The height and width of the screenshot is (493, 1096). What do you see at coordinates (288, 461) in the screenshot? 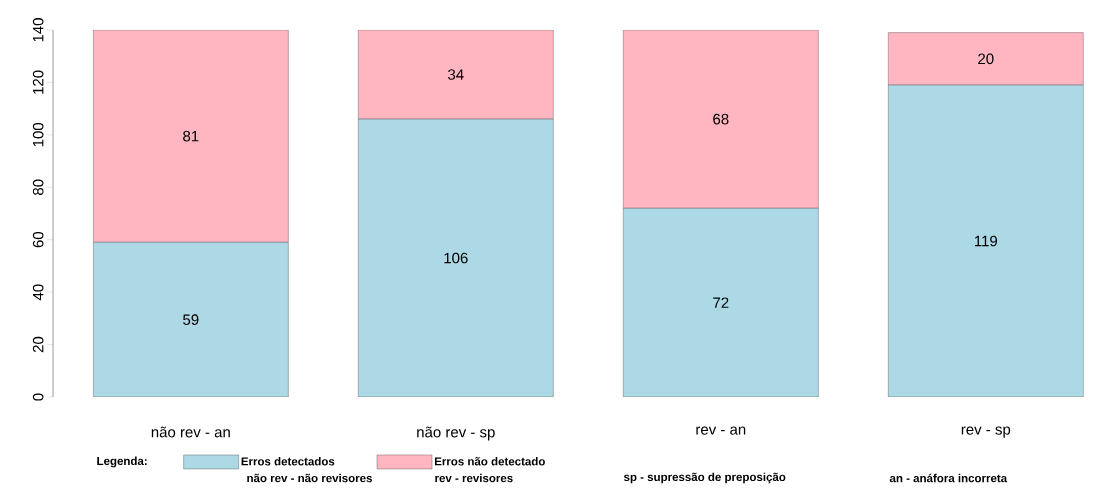
I see `legend-label: Erros detectados` at bounding box center [288, 461].